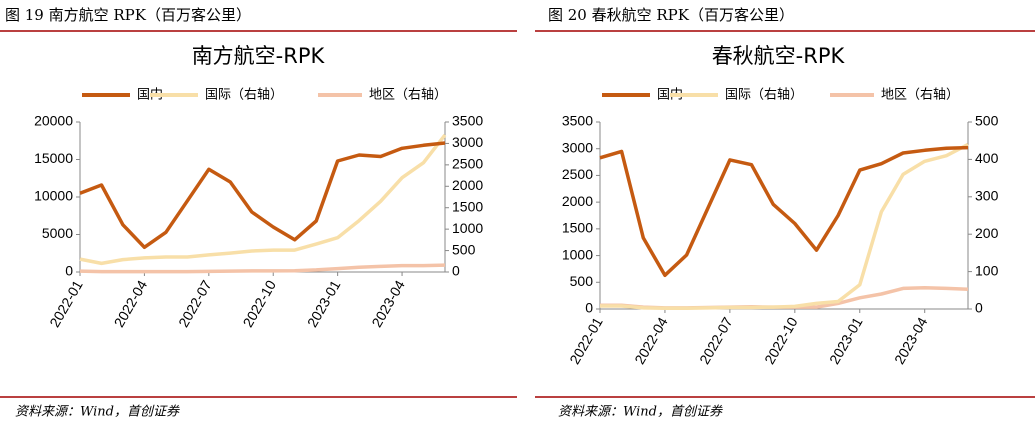 This screenshot has height=426, width=1035. What do you see at coordinates (467, 185) in the screenshot?
I see `y2-tick-label: 2000` at bounding box center [467, 185].